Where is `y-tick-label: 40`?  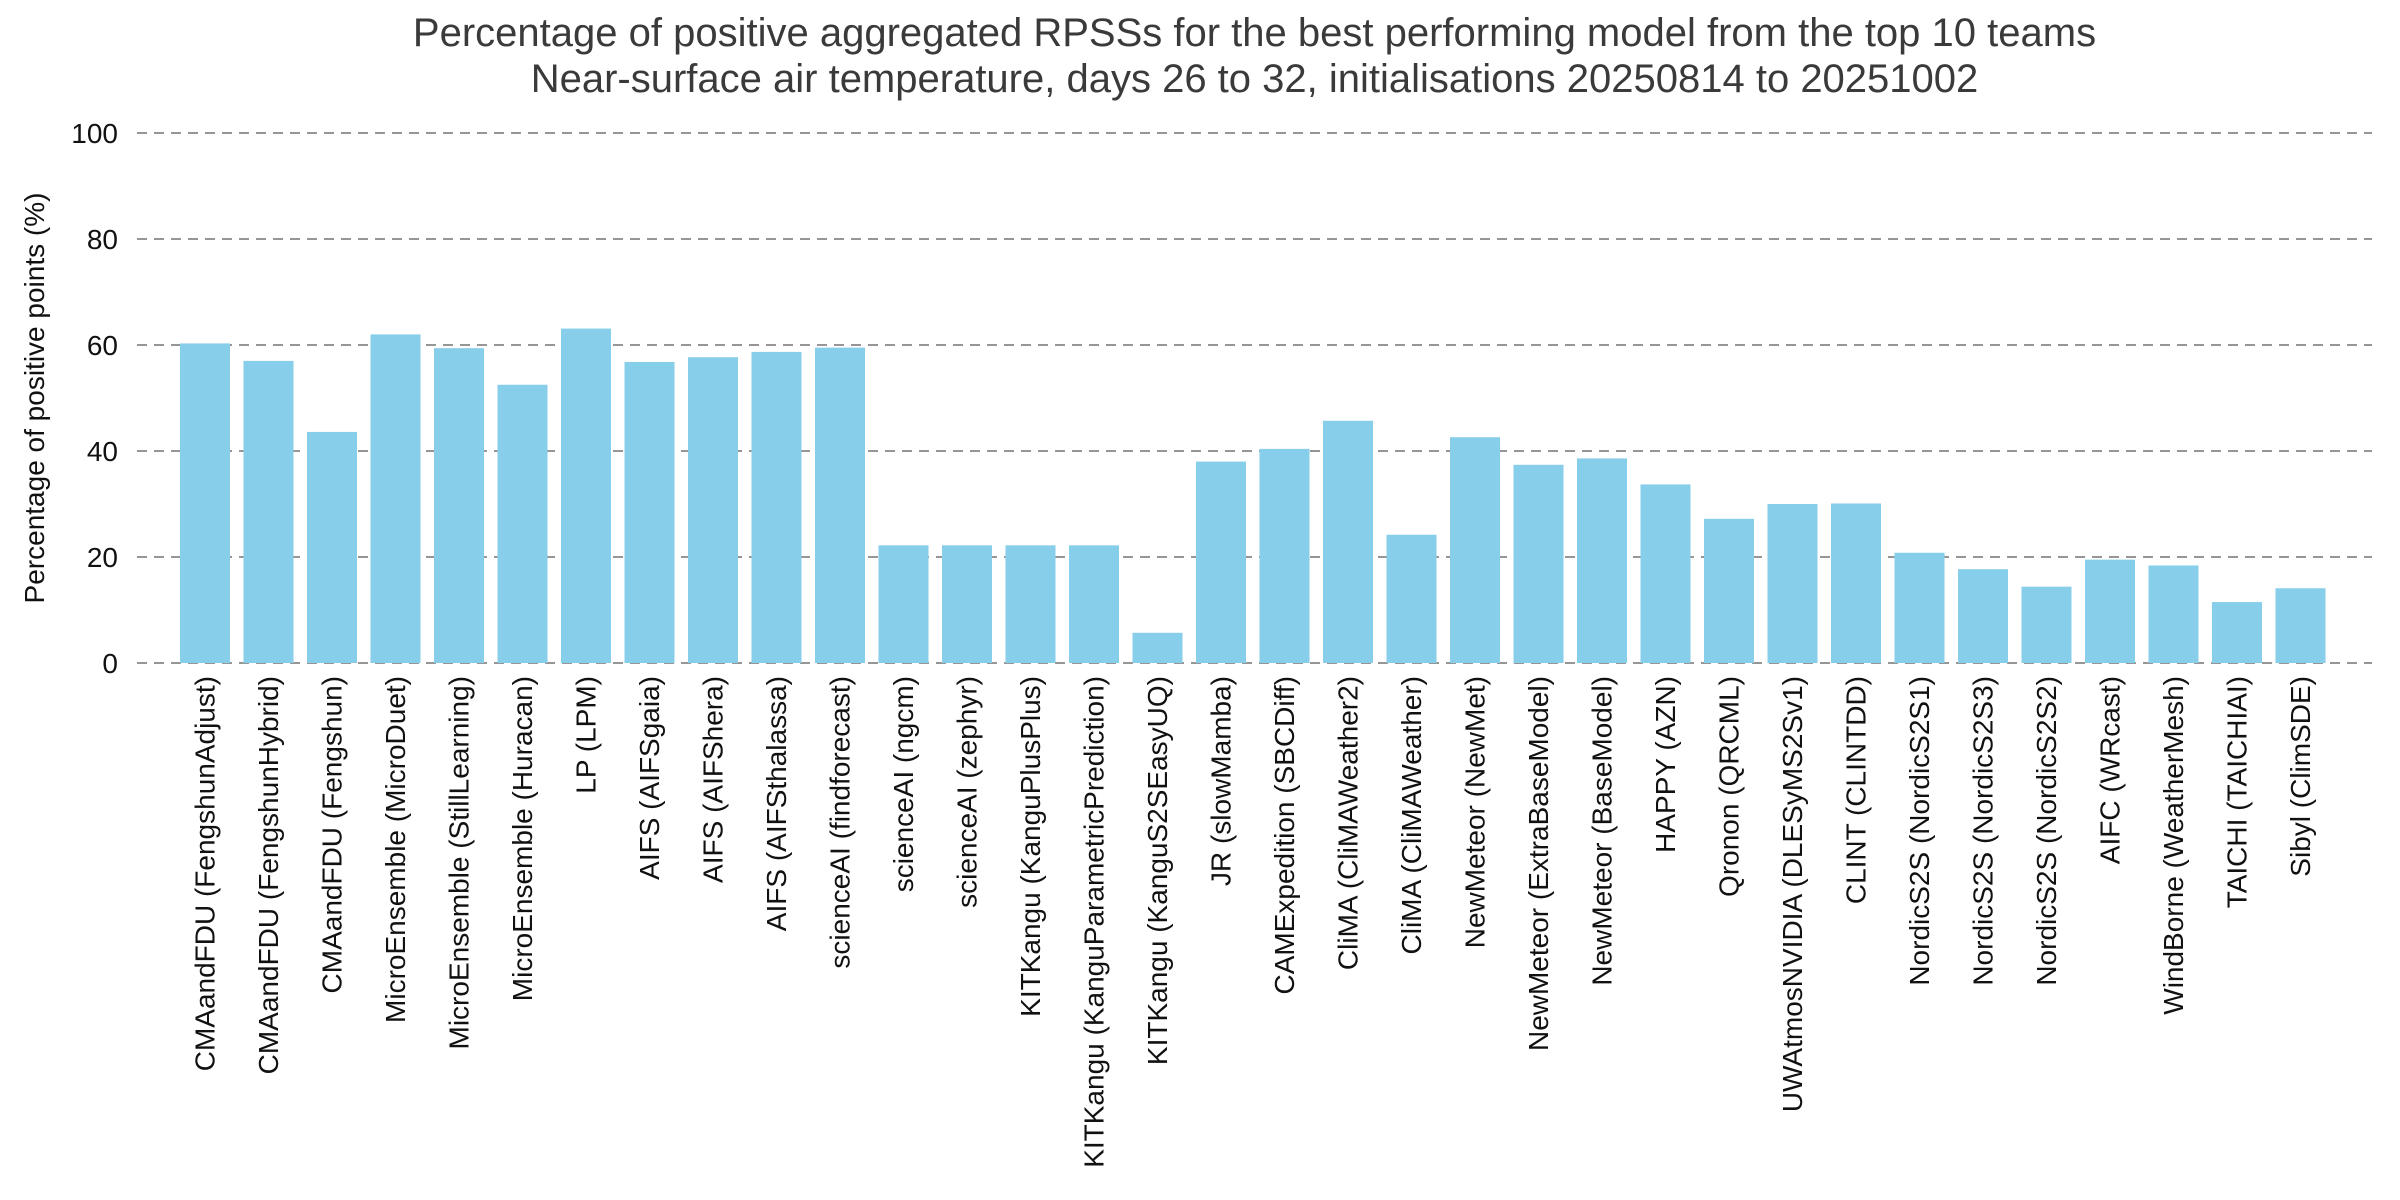
y-tick-label: 40 is located at coordinates (102, 451).